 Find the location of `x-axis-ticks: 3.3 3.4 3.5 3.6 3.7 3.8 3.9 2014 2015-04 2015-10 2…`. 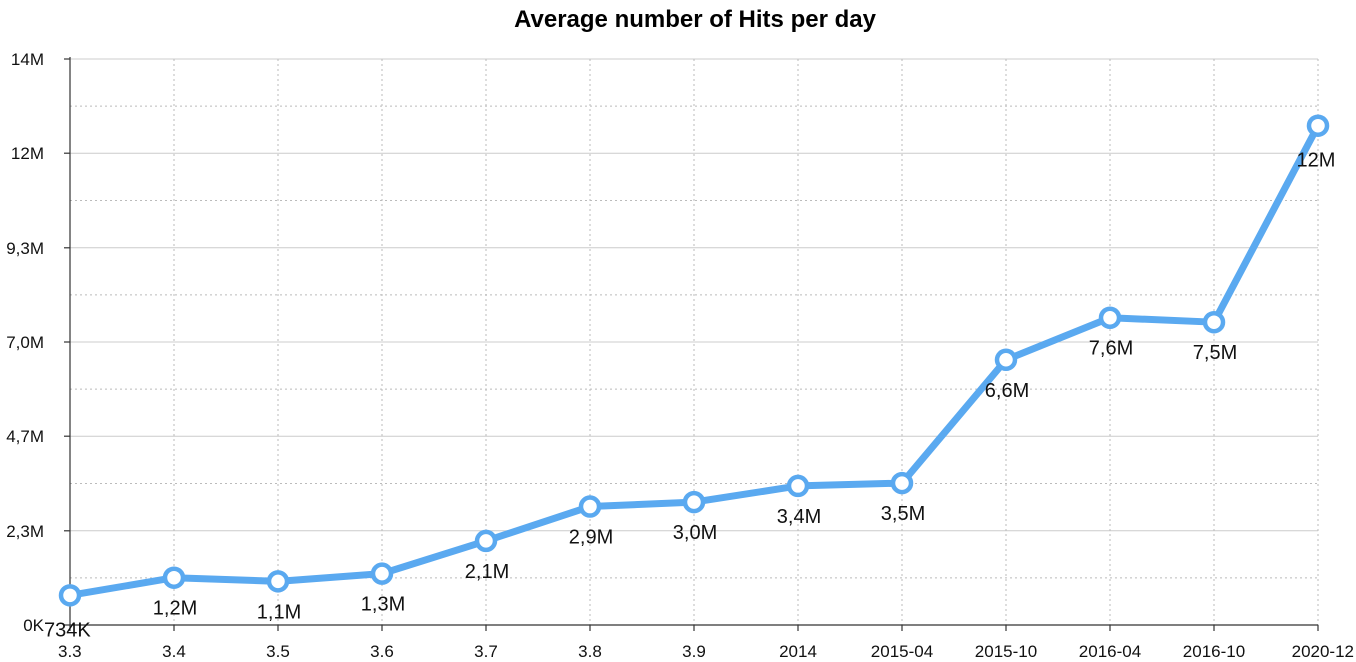

x-axis-ticks: 3.3 3.4 3.5 3.6 3.7 3.8 3.9 2014 2015-04 2015-10 2… is located at coordinates (706, 643).